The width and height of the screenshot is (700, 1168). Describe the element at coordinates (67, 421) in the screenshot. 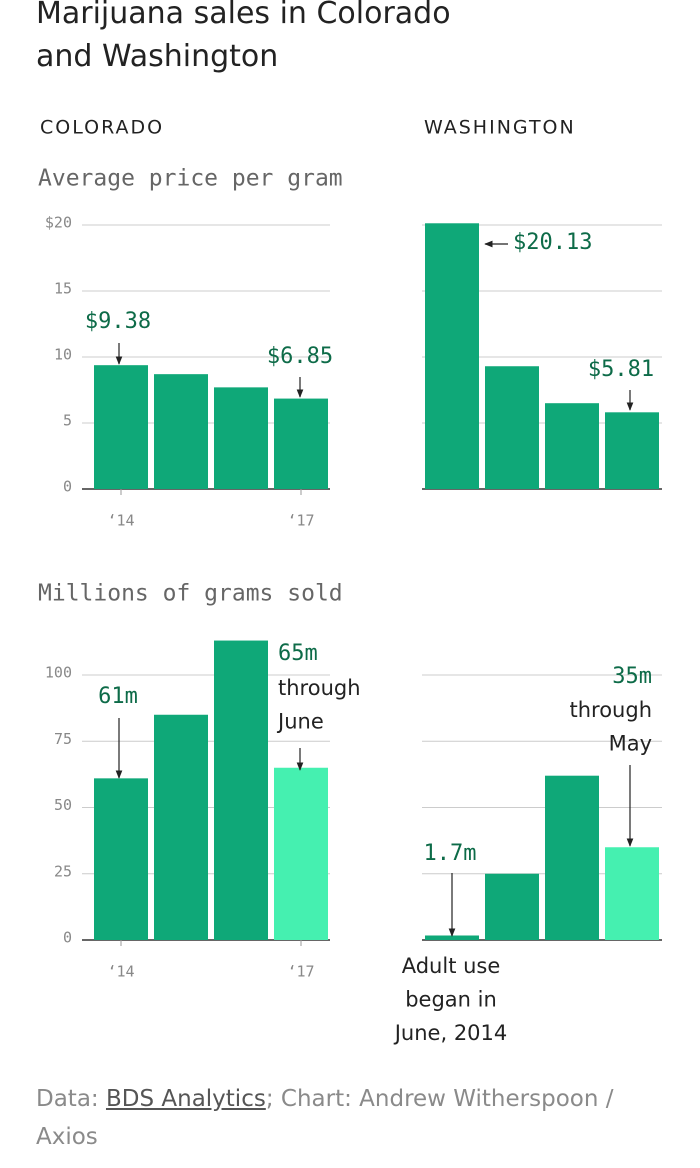

I see `y-tick-label: 5` at that location.